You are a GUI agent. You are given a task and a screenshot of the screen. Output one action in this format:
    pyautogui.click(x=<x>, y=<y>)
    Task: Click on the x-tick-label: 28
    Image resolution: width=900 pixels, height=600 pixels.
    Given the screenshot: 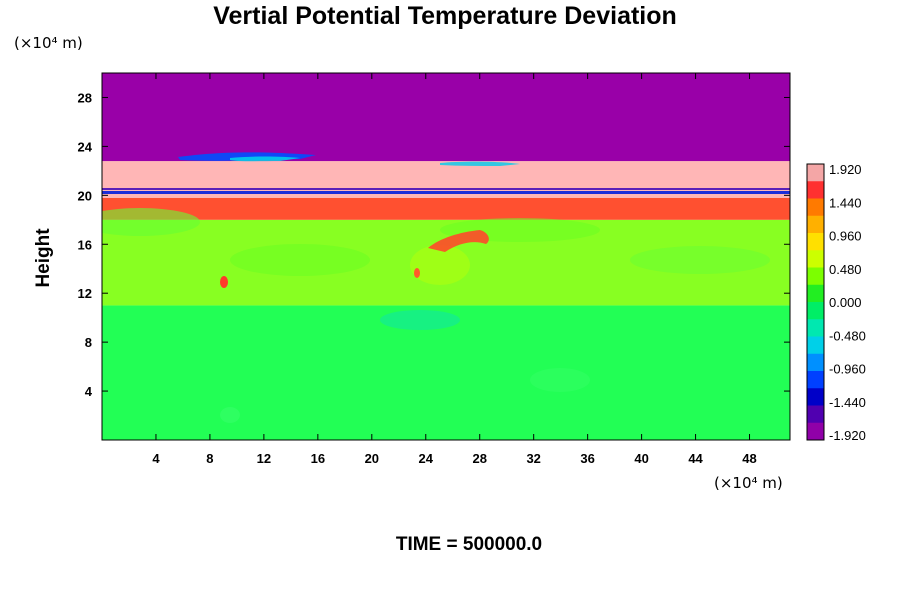 What is the action you would take?
    pyautogui.click(x=479, y=458)
    